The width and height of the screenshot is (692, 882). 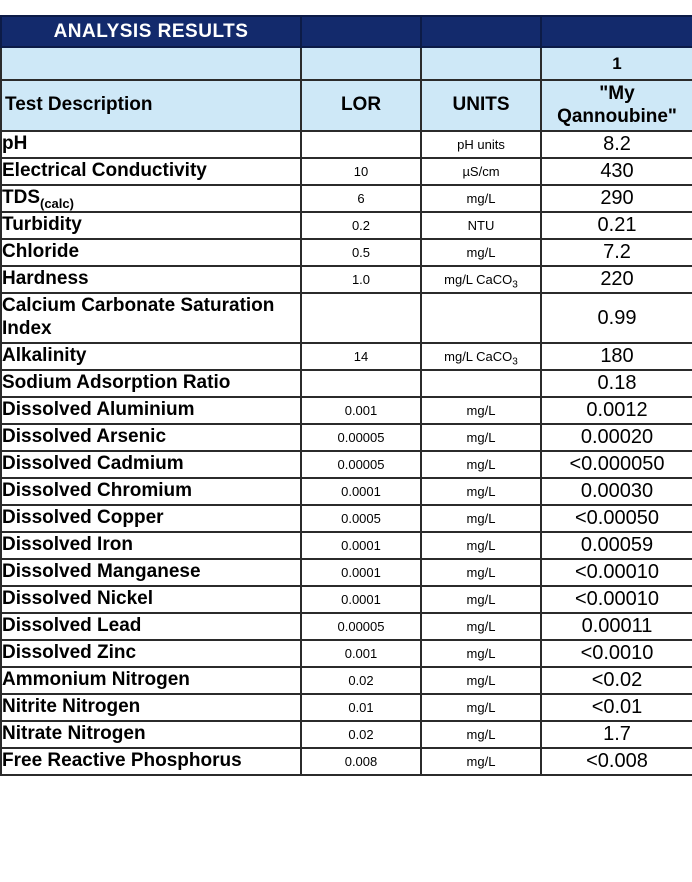 I want to click on test-name: Calcium Carbonate Saturation Index, so click(x=138, y=317).